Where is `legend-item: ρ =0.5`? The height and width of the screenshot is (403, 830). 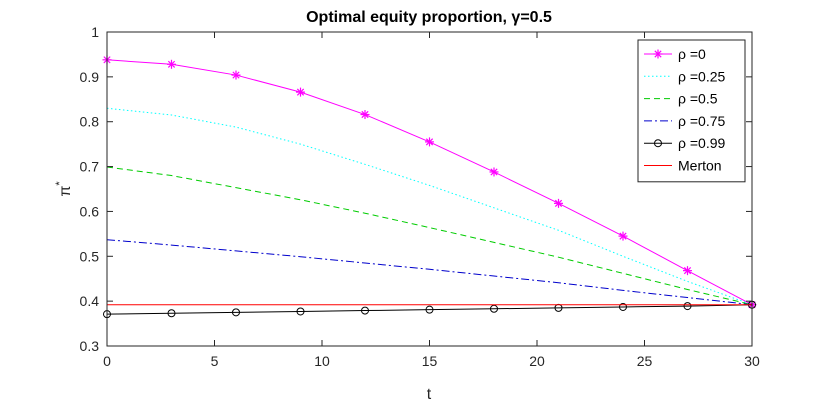
legend-item: ρ =0.5 is located at coordinates (681, 99).